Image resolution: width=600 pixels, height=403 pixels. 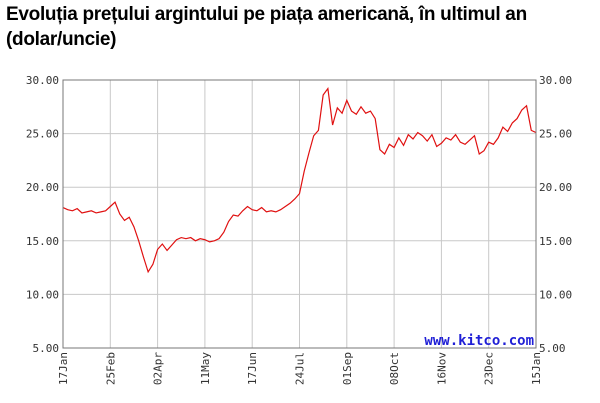 I want to click on y-tick-label-right: 10.00, so click(x=555, y=294).